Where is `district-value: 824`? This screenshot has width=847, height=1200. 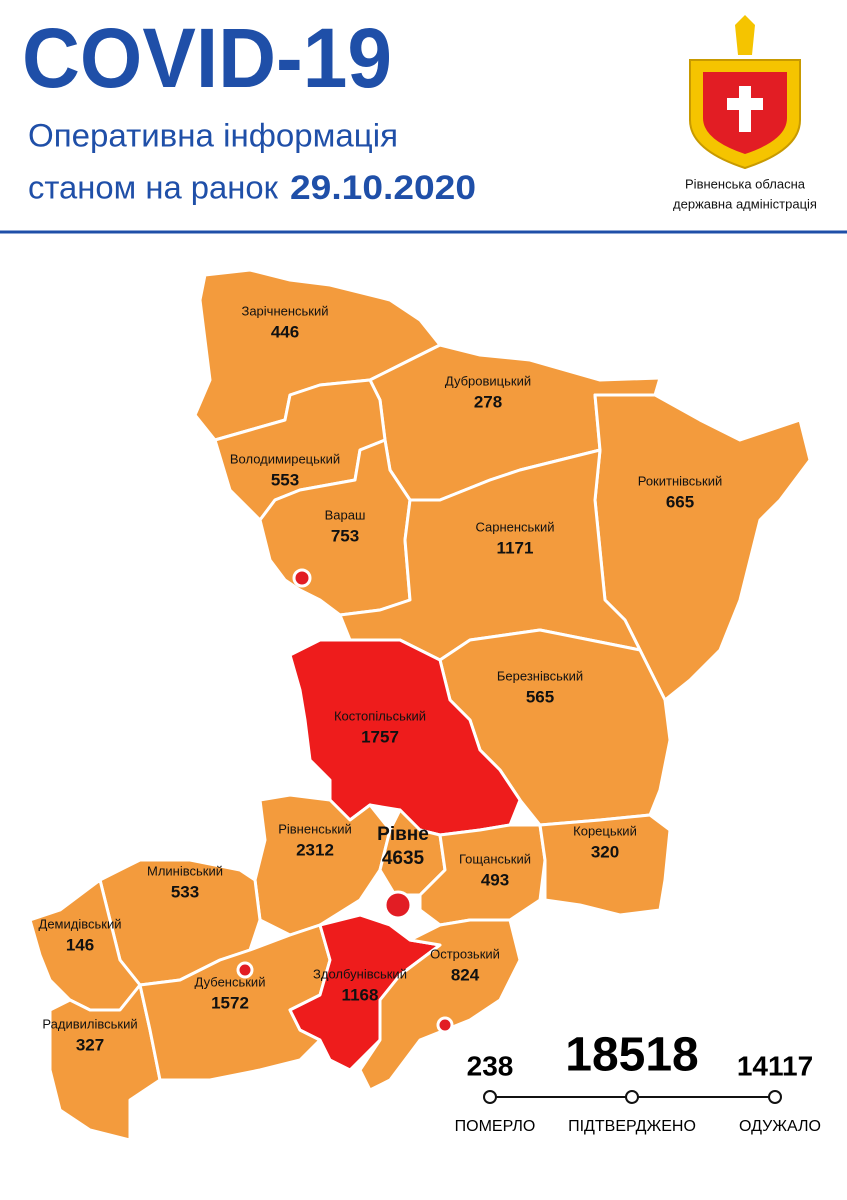 district-value: 824 is located at coordinates (465, 974).